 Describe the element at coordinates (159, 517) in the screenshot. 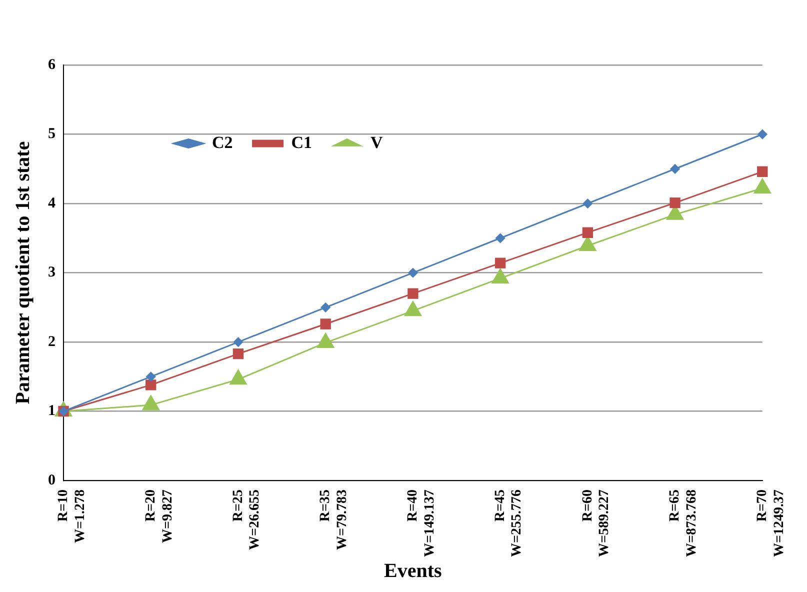

I see `x-tick-label: R=20 W=9.827` at that location.